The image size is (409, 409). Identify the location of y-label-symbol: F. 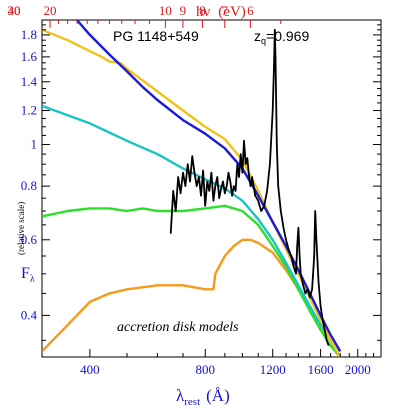
(25, 273).